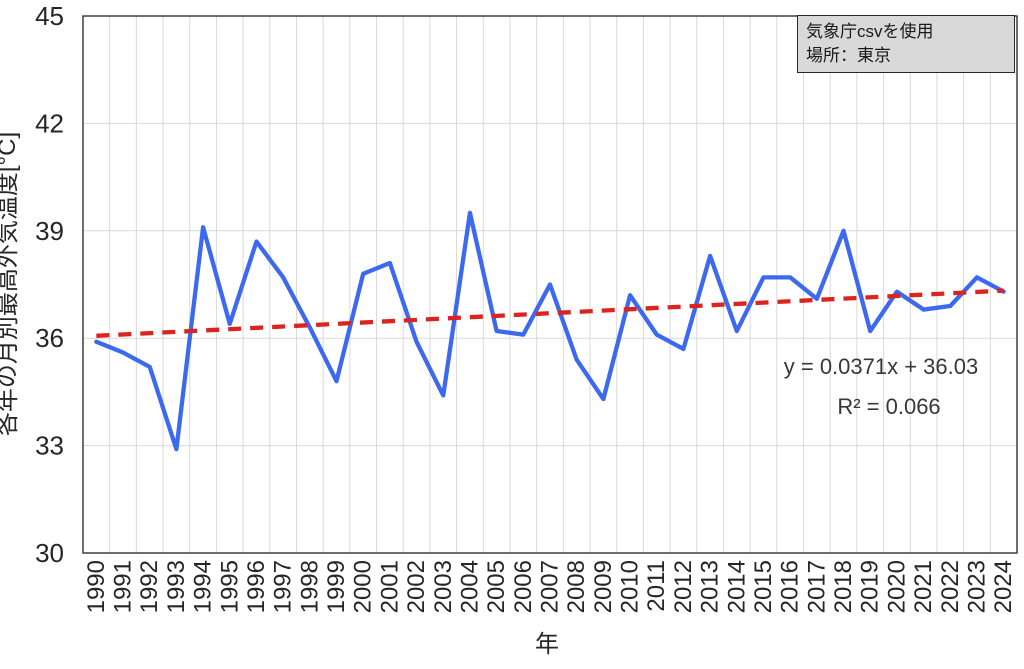  What do you see at coordinates (363, 586) in the screenshot?
I see `x-tick-label: 2000` at bounding box center [363, 586].